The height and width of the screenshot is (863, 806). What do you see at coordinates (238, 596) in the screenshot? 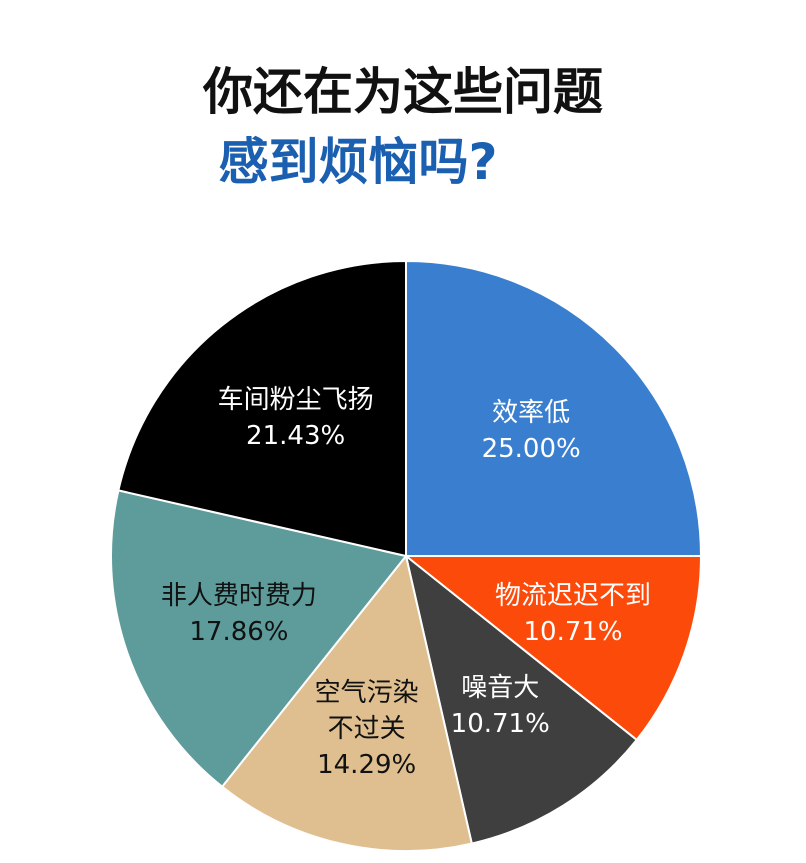
I see `category-label: 非人费时费力` at bounding box center [238, 596].